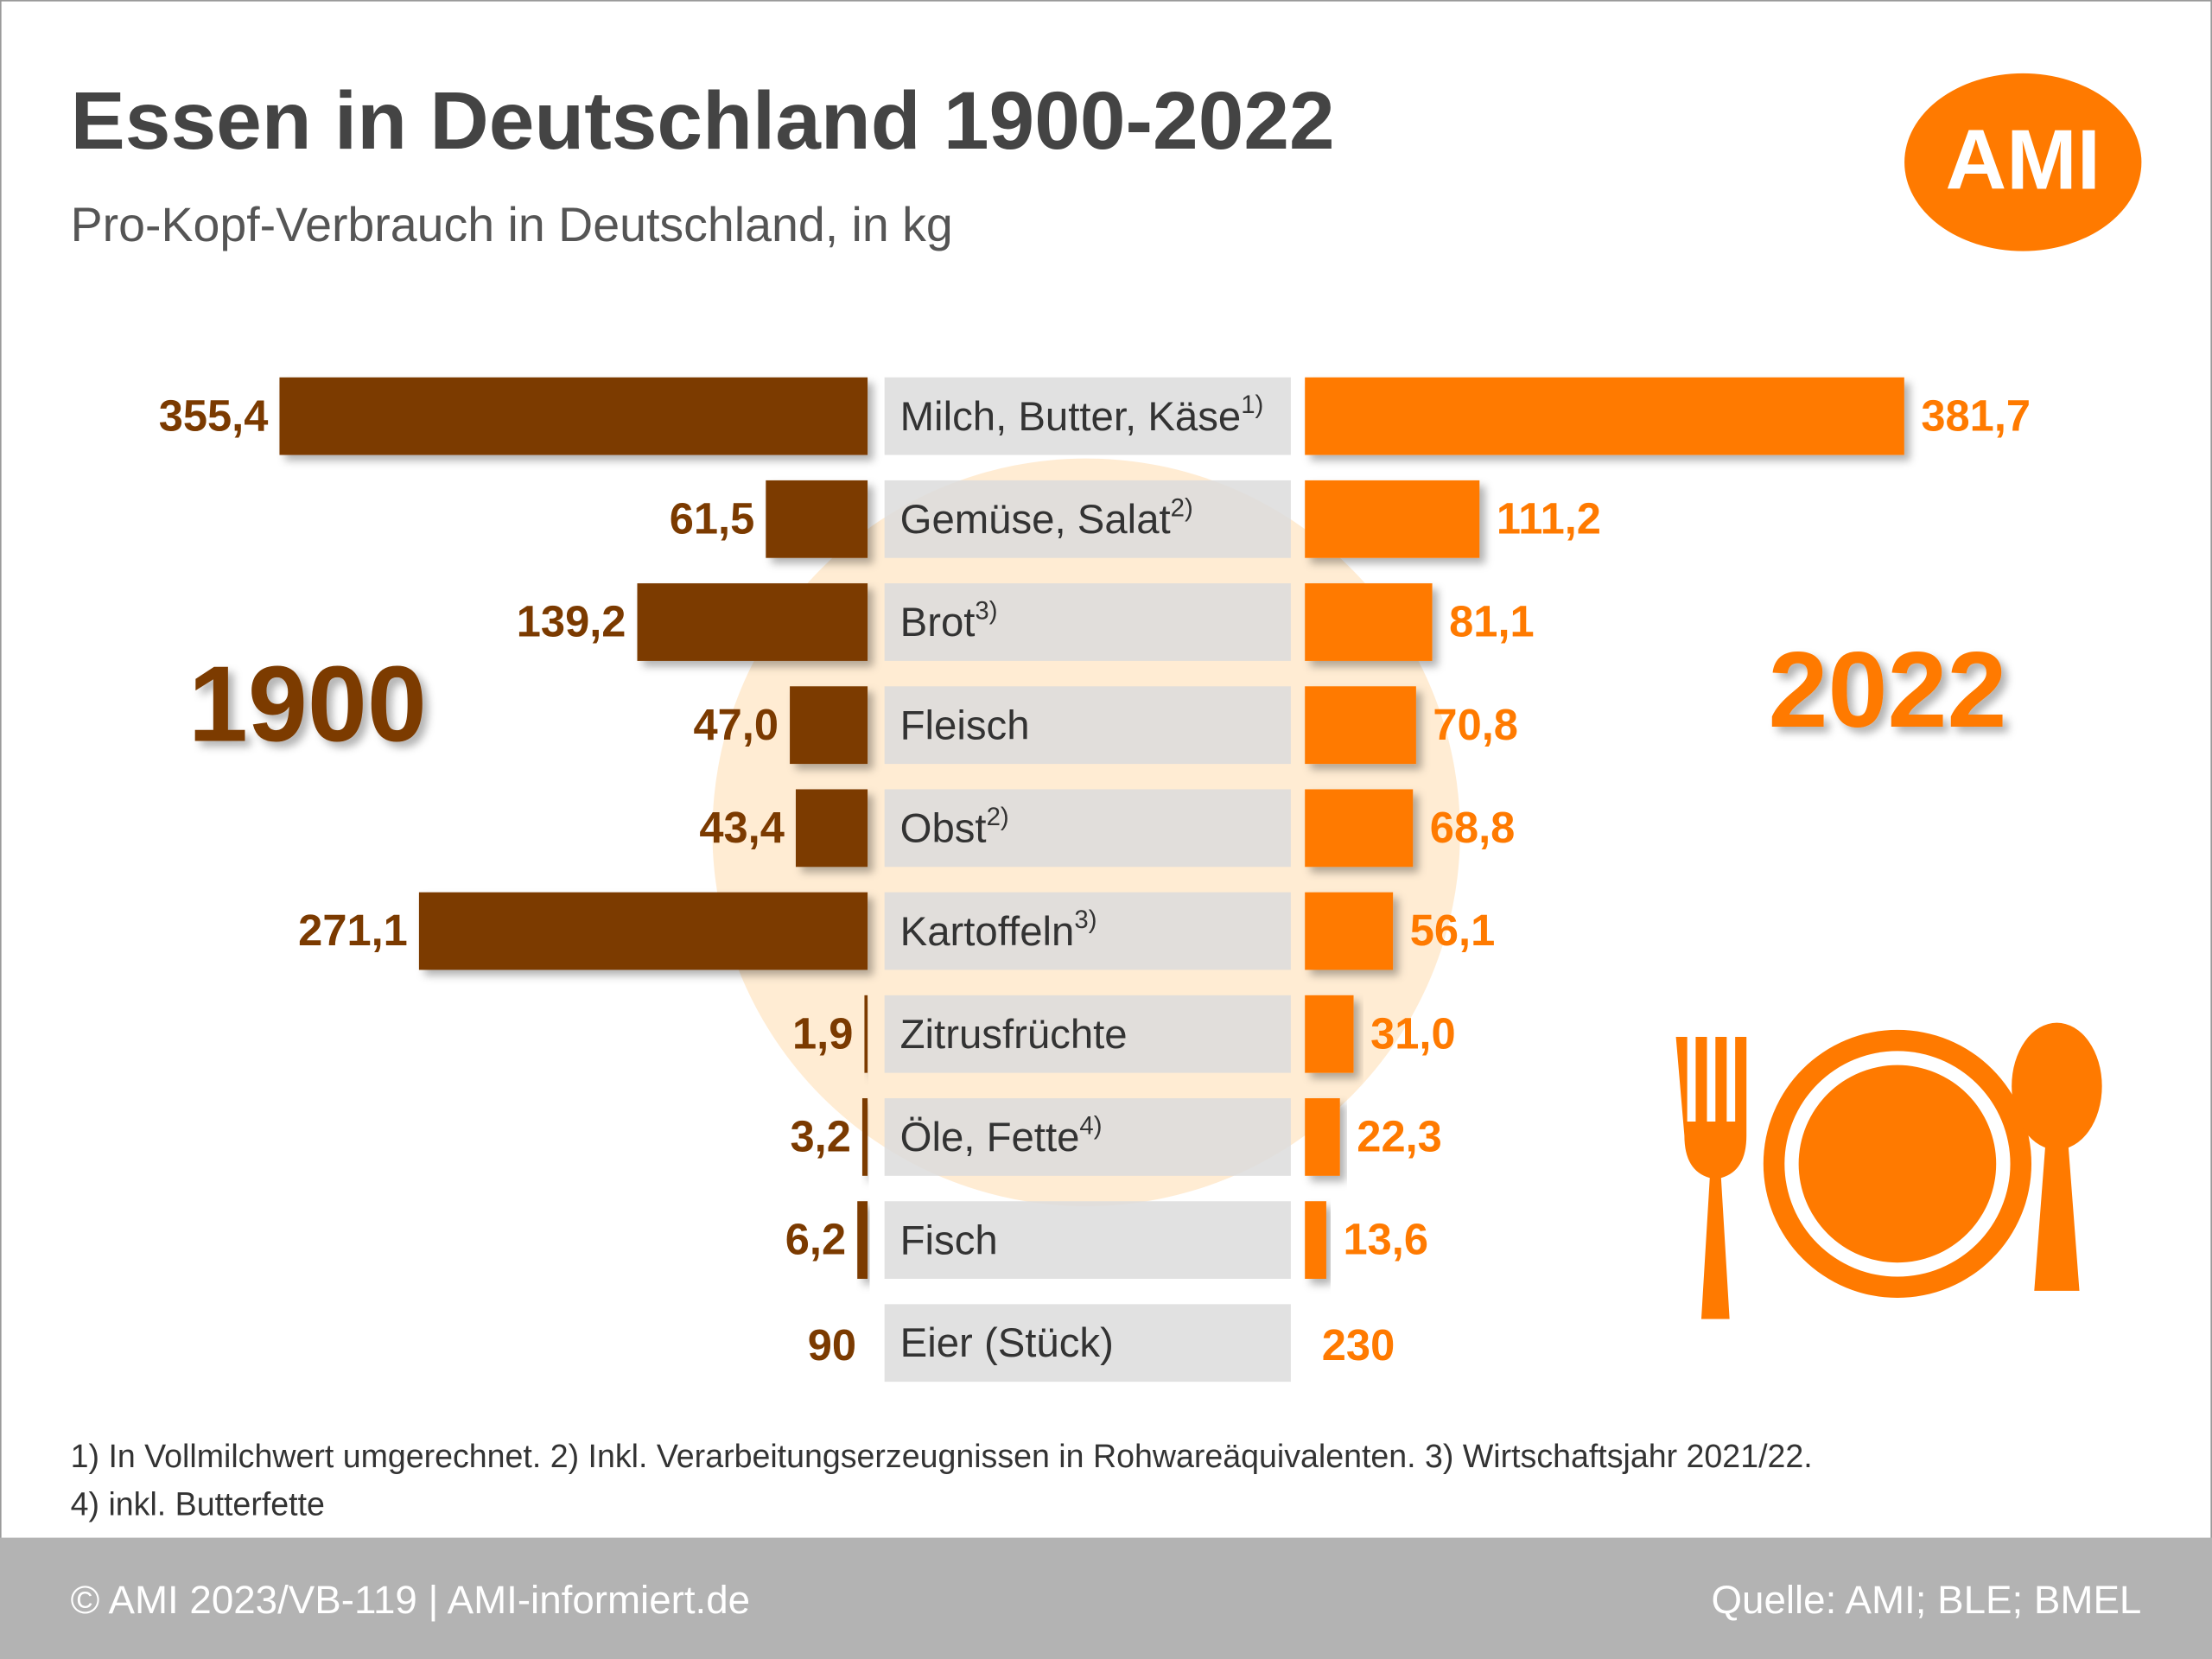  I want to click on category-label: Obst2), so click(955, 827).